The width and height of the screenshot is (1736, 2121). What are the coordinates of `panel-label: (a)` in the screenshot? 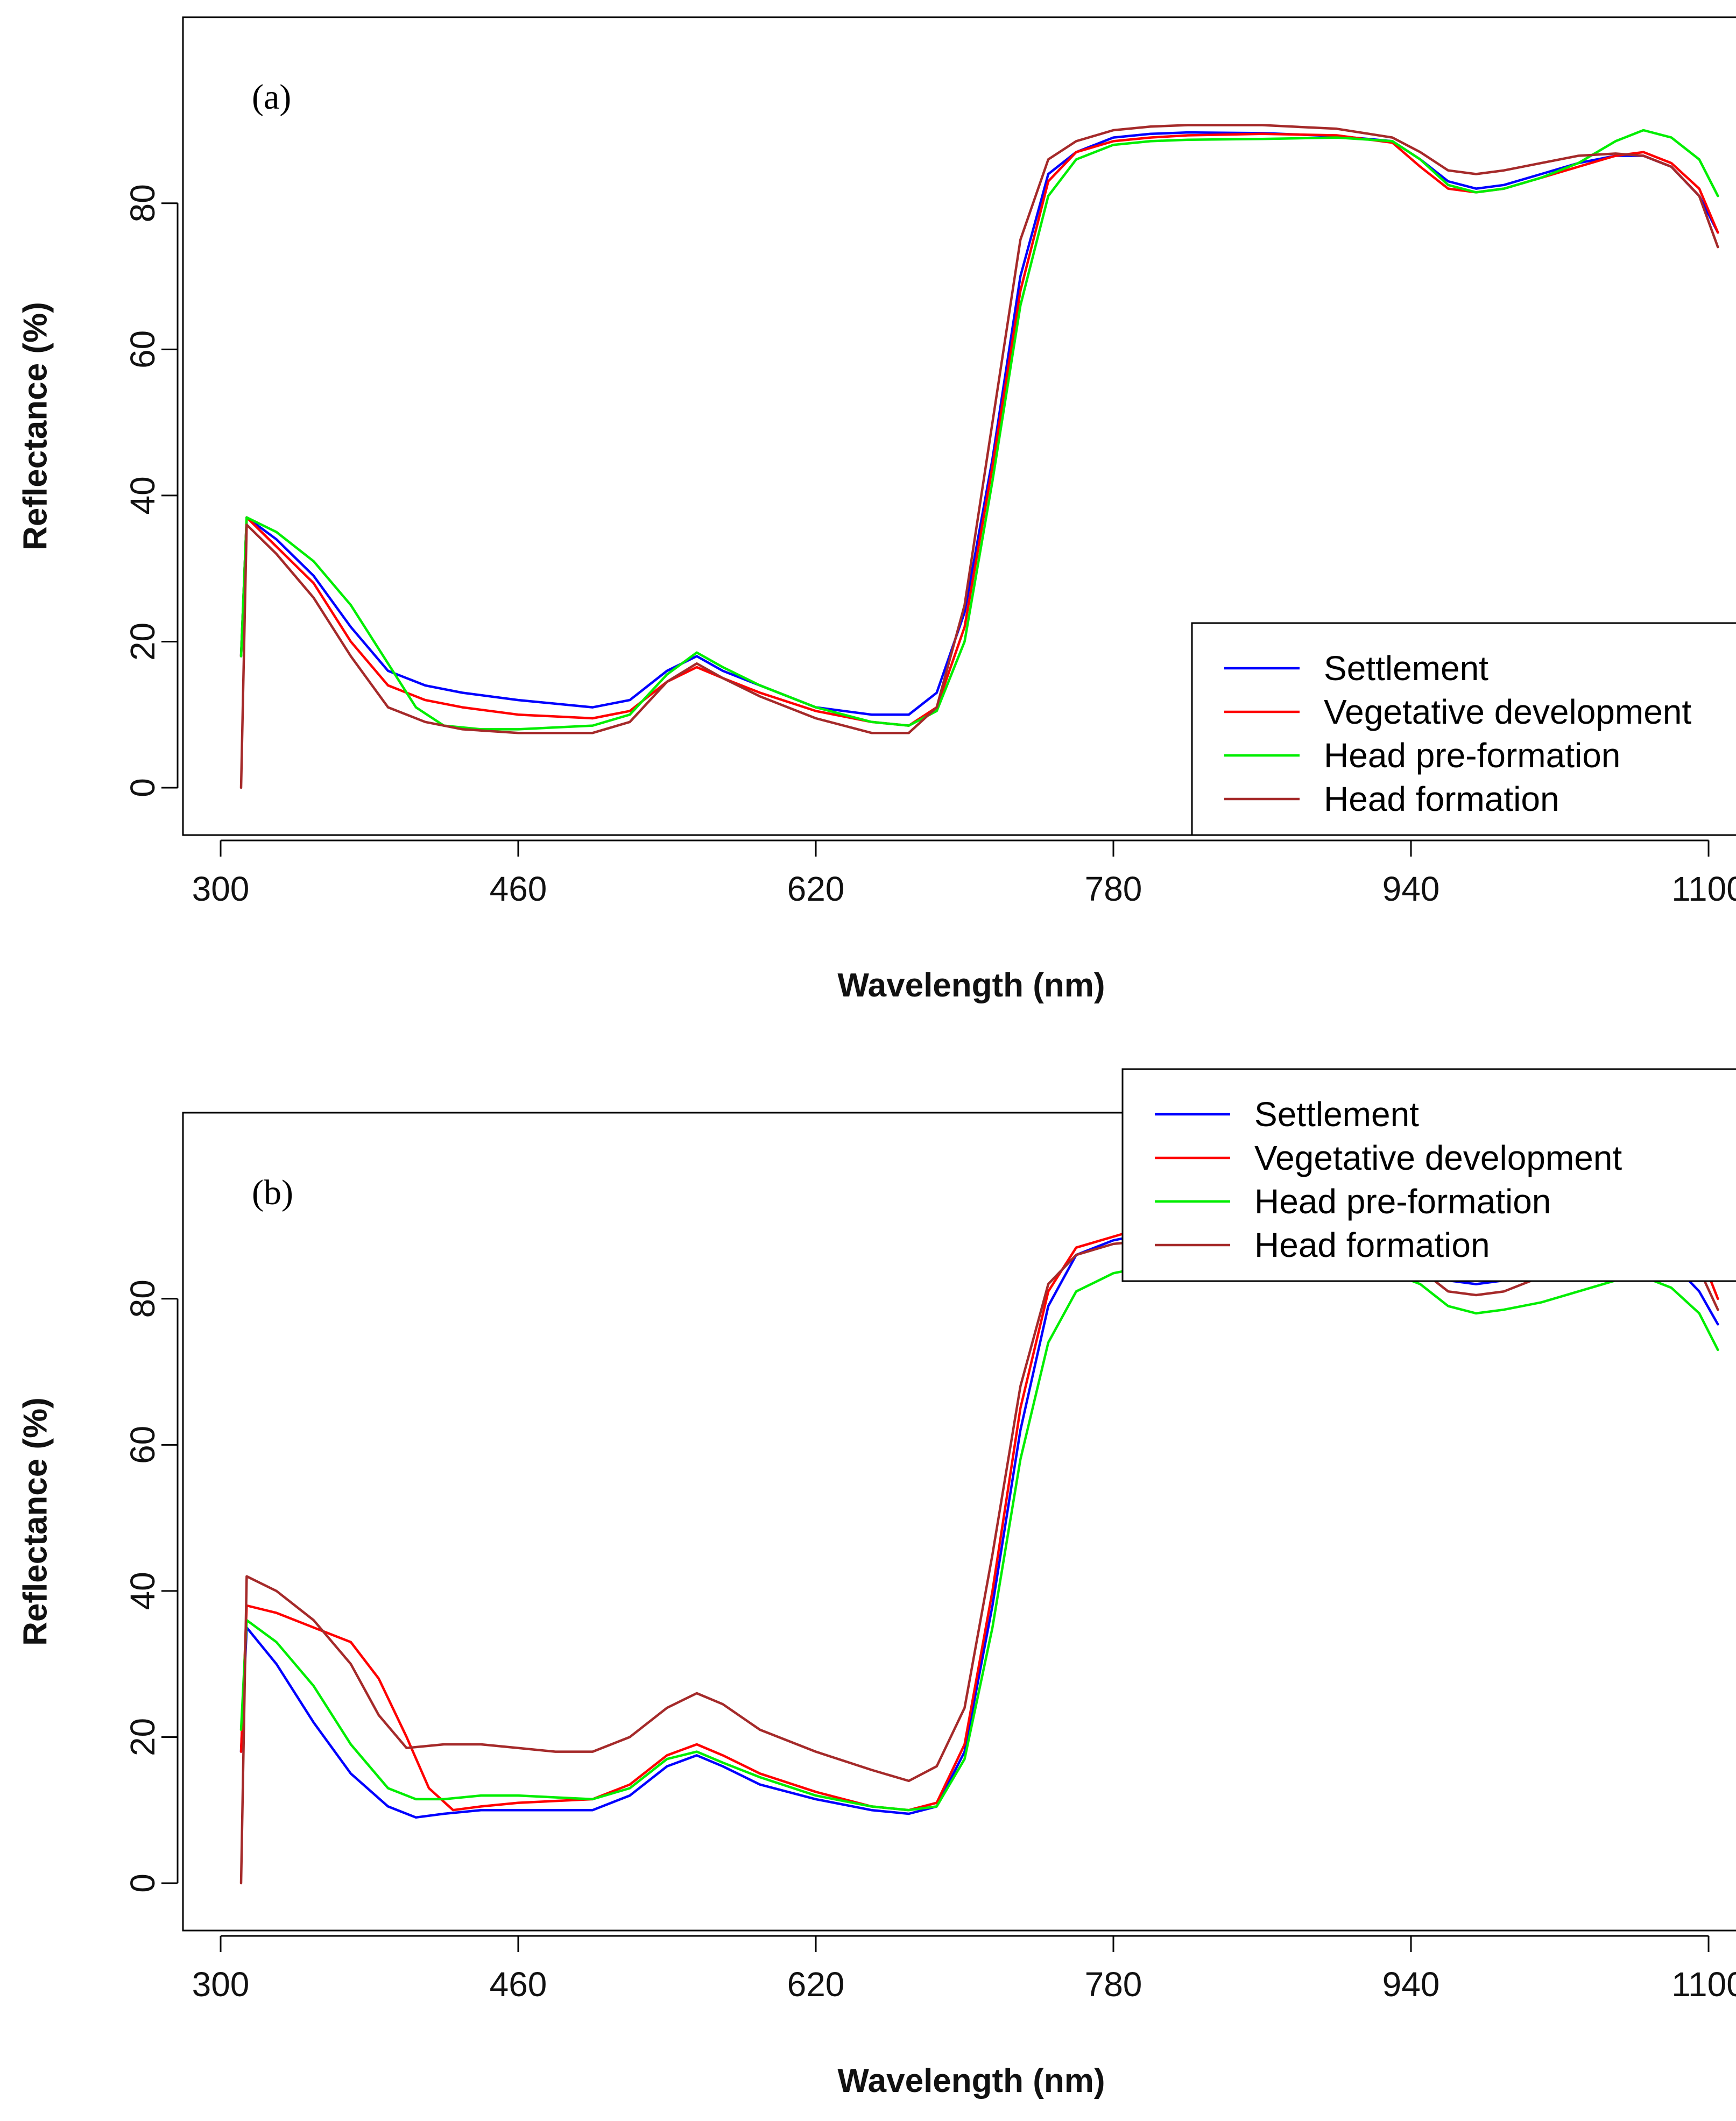 It's located at (271, 97).